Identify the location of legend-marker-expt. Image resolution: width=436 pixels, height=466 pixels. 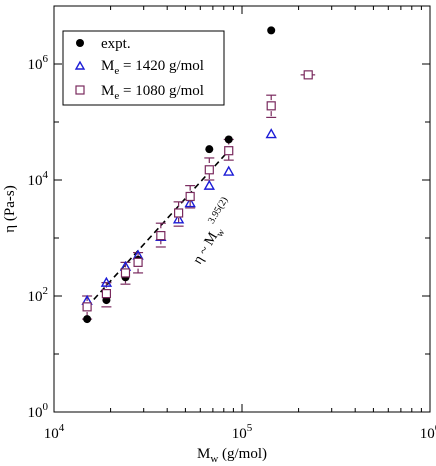
(80, 43).